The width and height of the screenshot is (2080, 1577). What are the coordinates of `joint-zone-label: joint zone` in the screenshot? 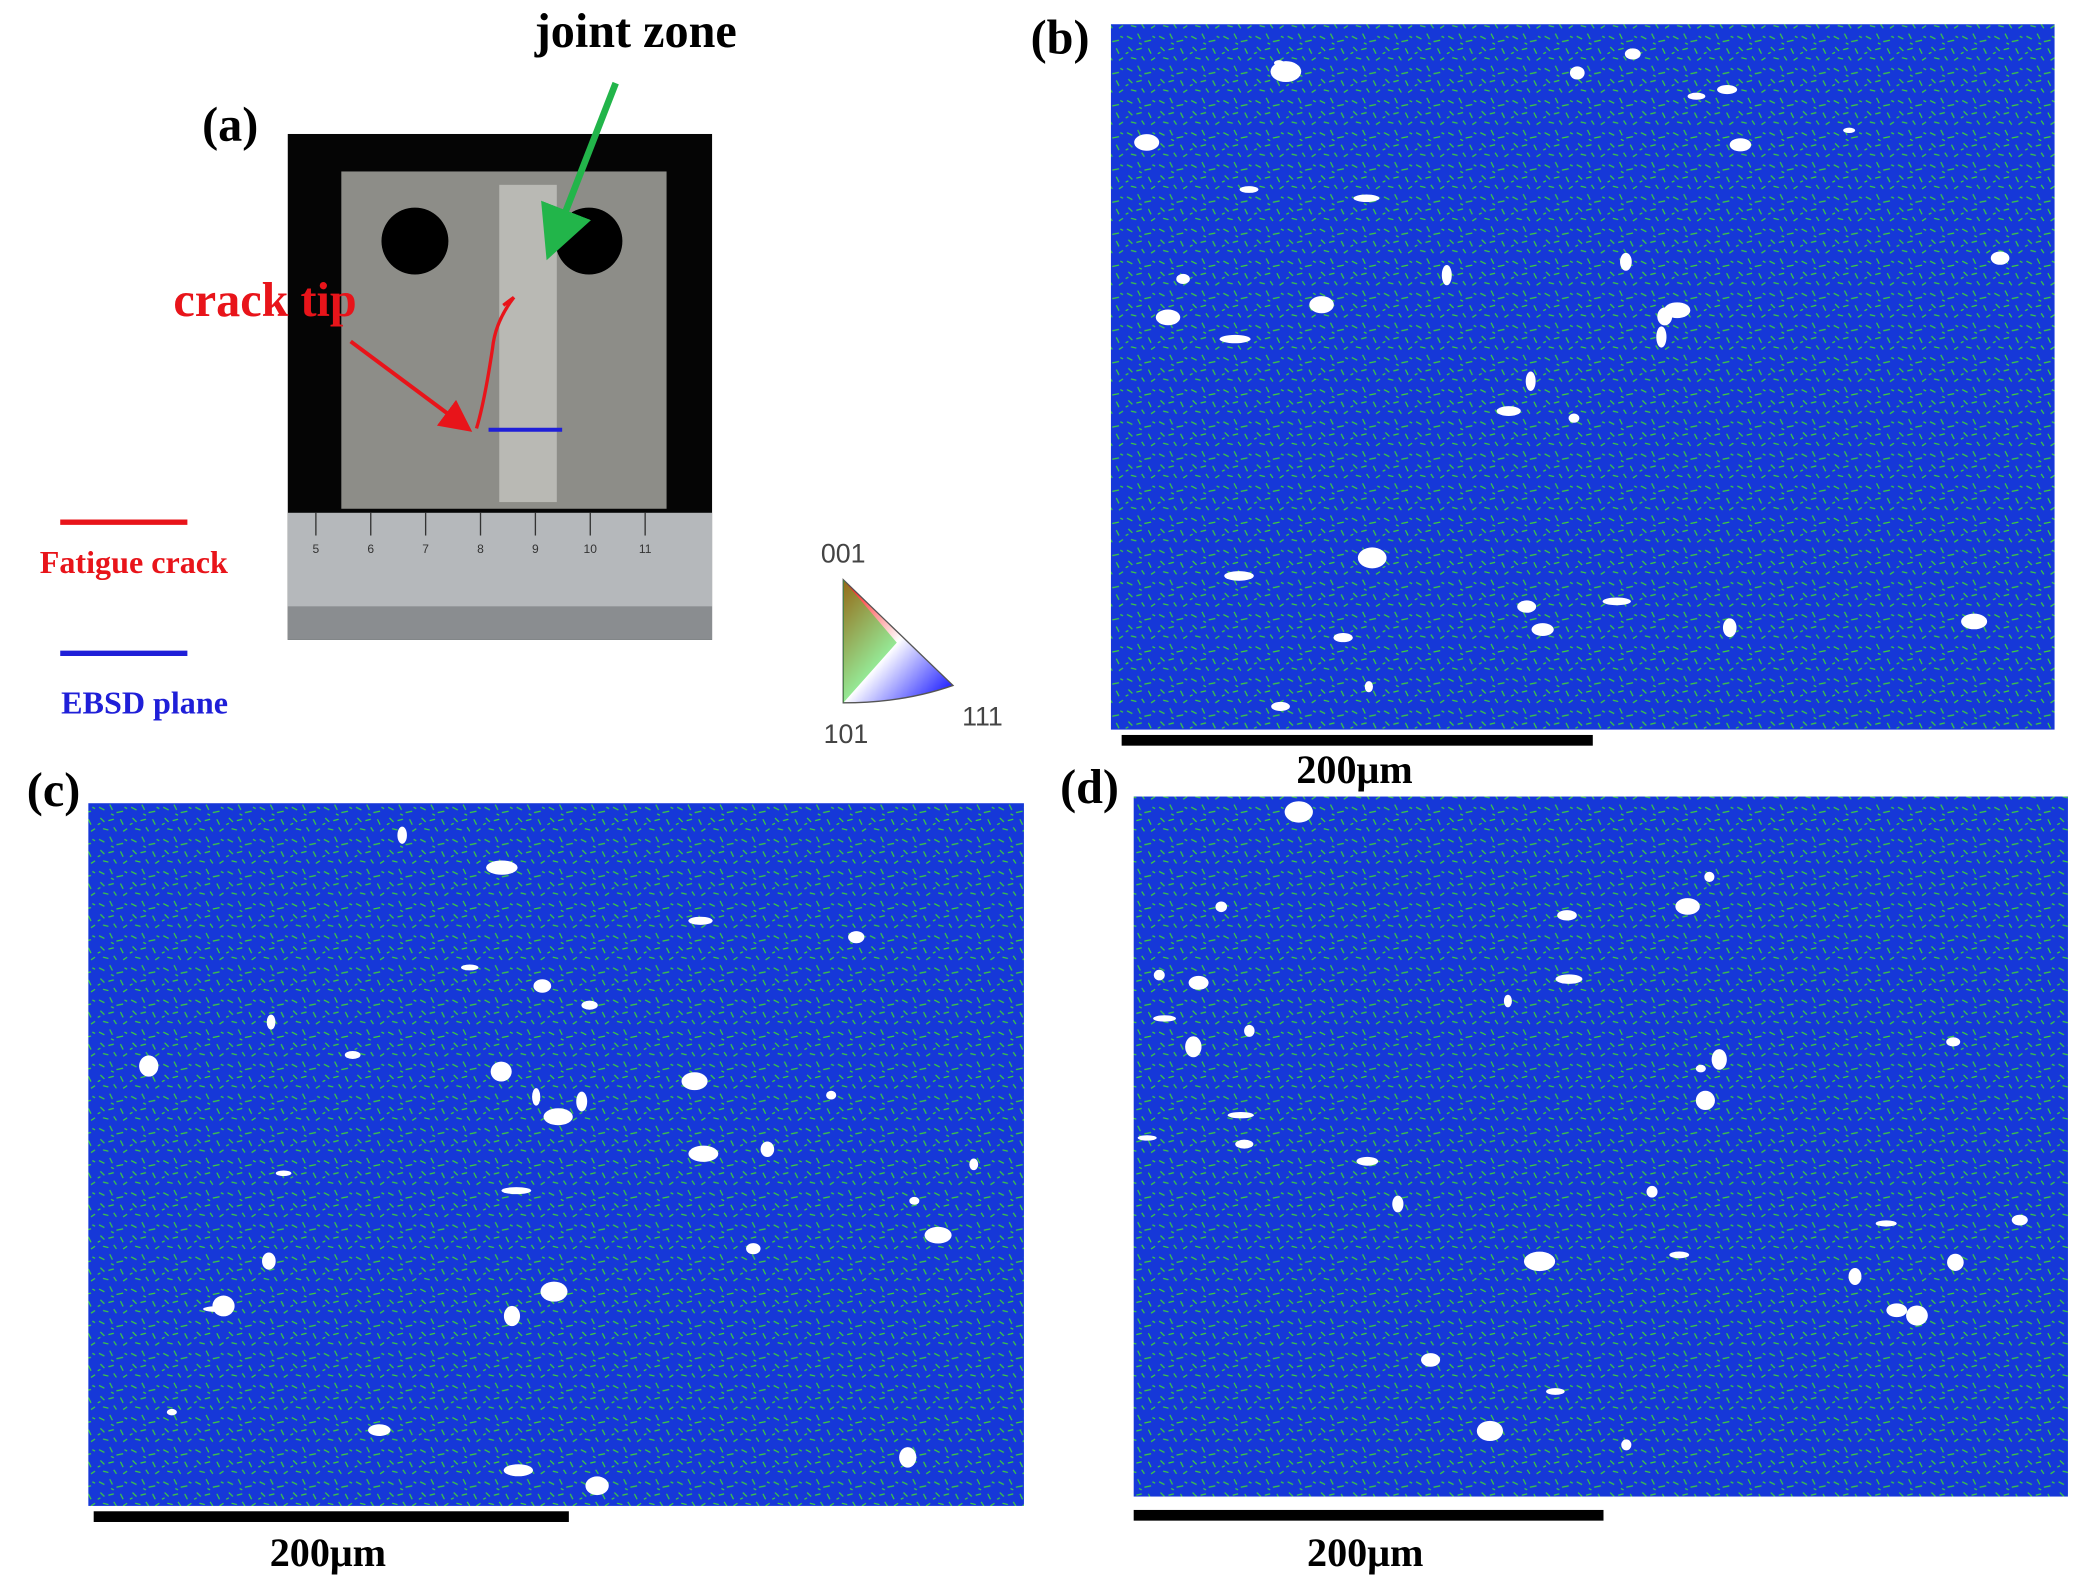 It's located at (635, 31).